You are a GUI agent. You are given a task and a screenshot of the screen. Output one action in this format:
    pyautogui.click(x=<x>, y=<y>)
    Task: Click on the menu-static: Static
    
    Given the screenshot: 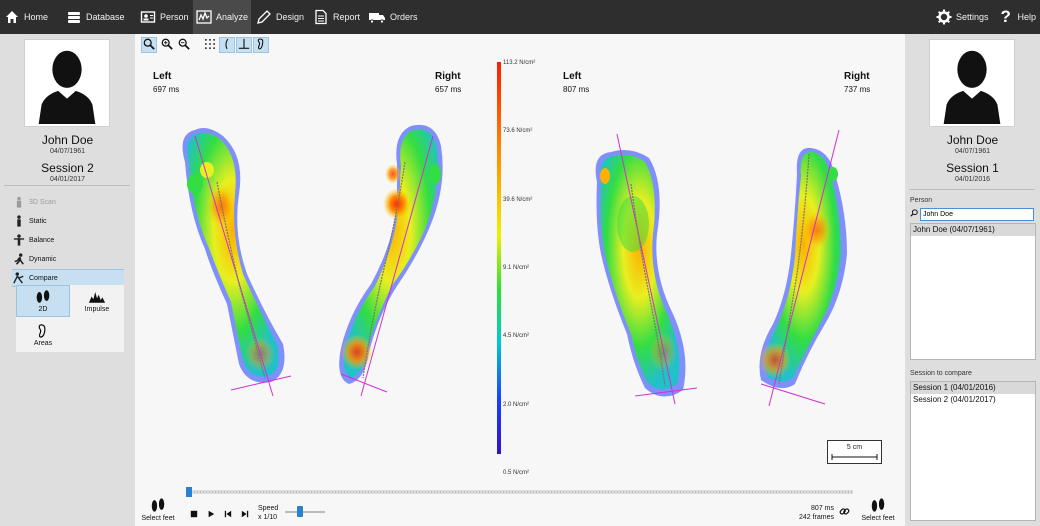 What is the action you would take?
    pyautogui.click(x=68, y=221)
    